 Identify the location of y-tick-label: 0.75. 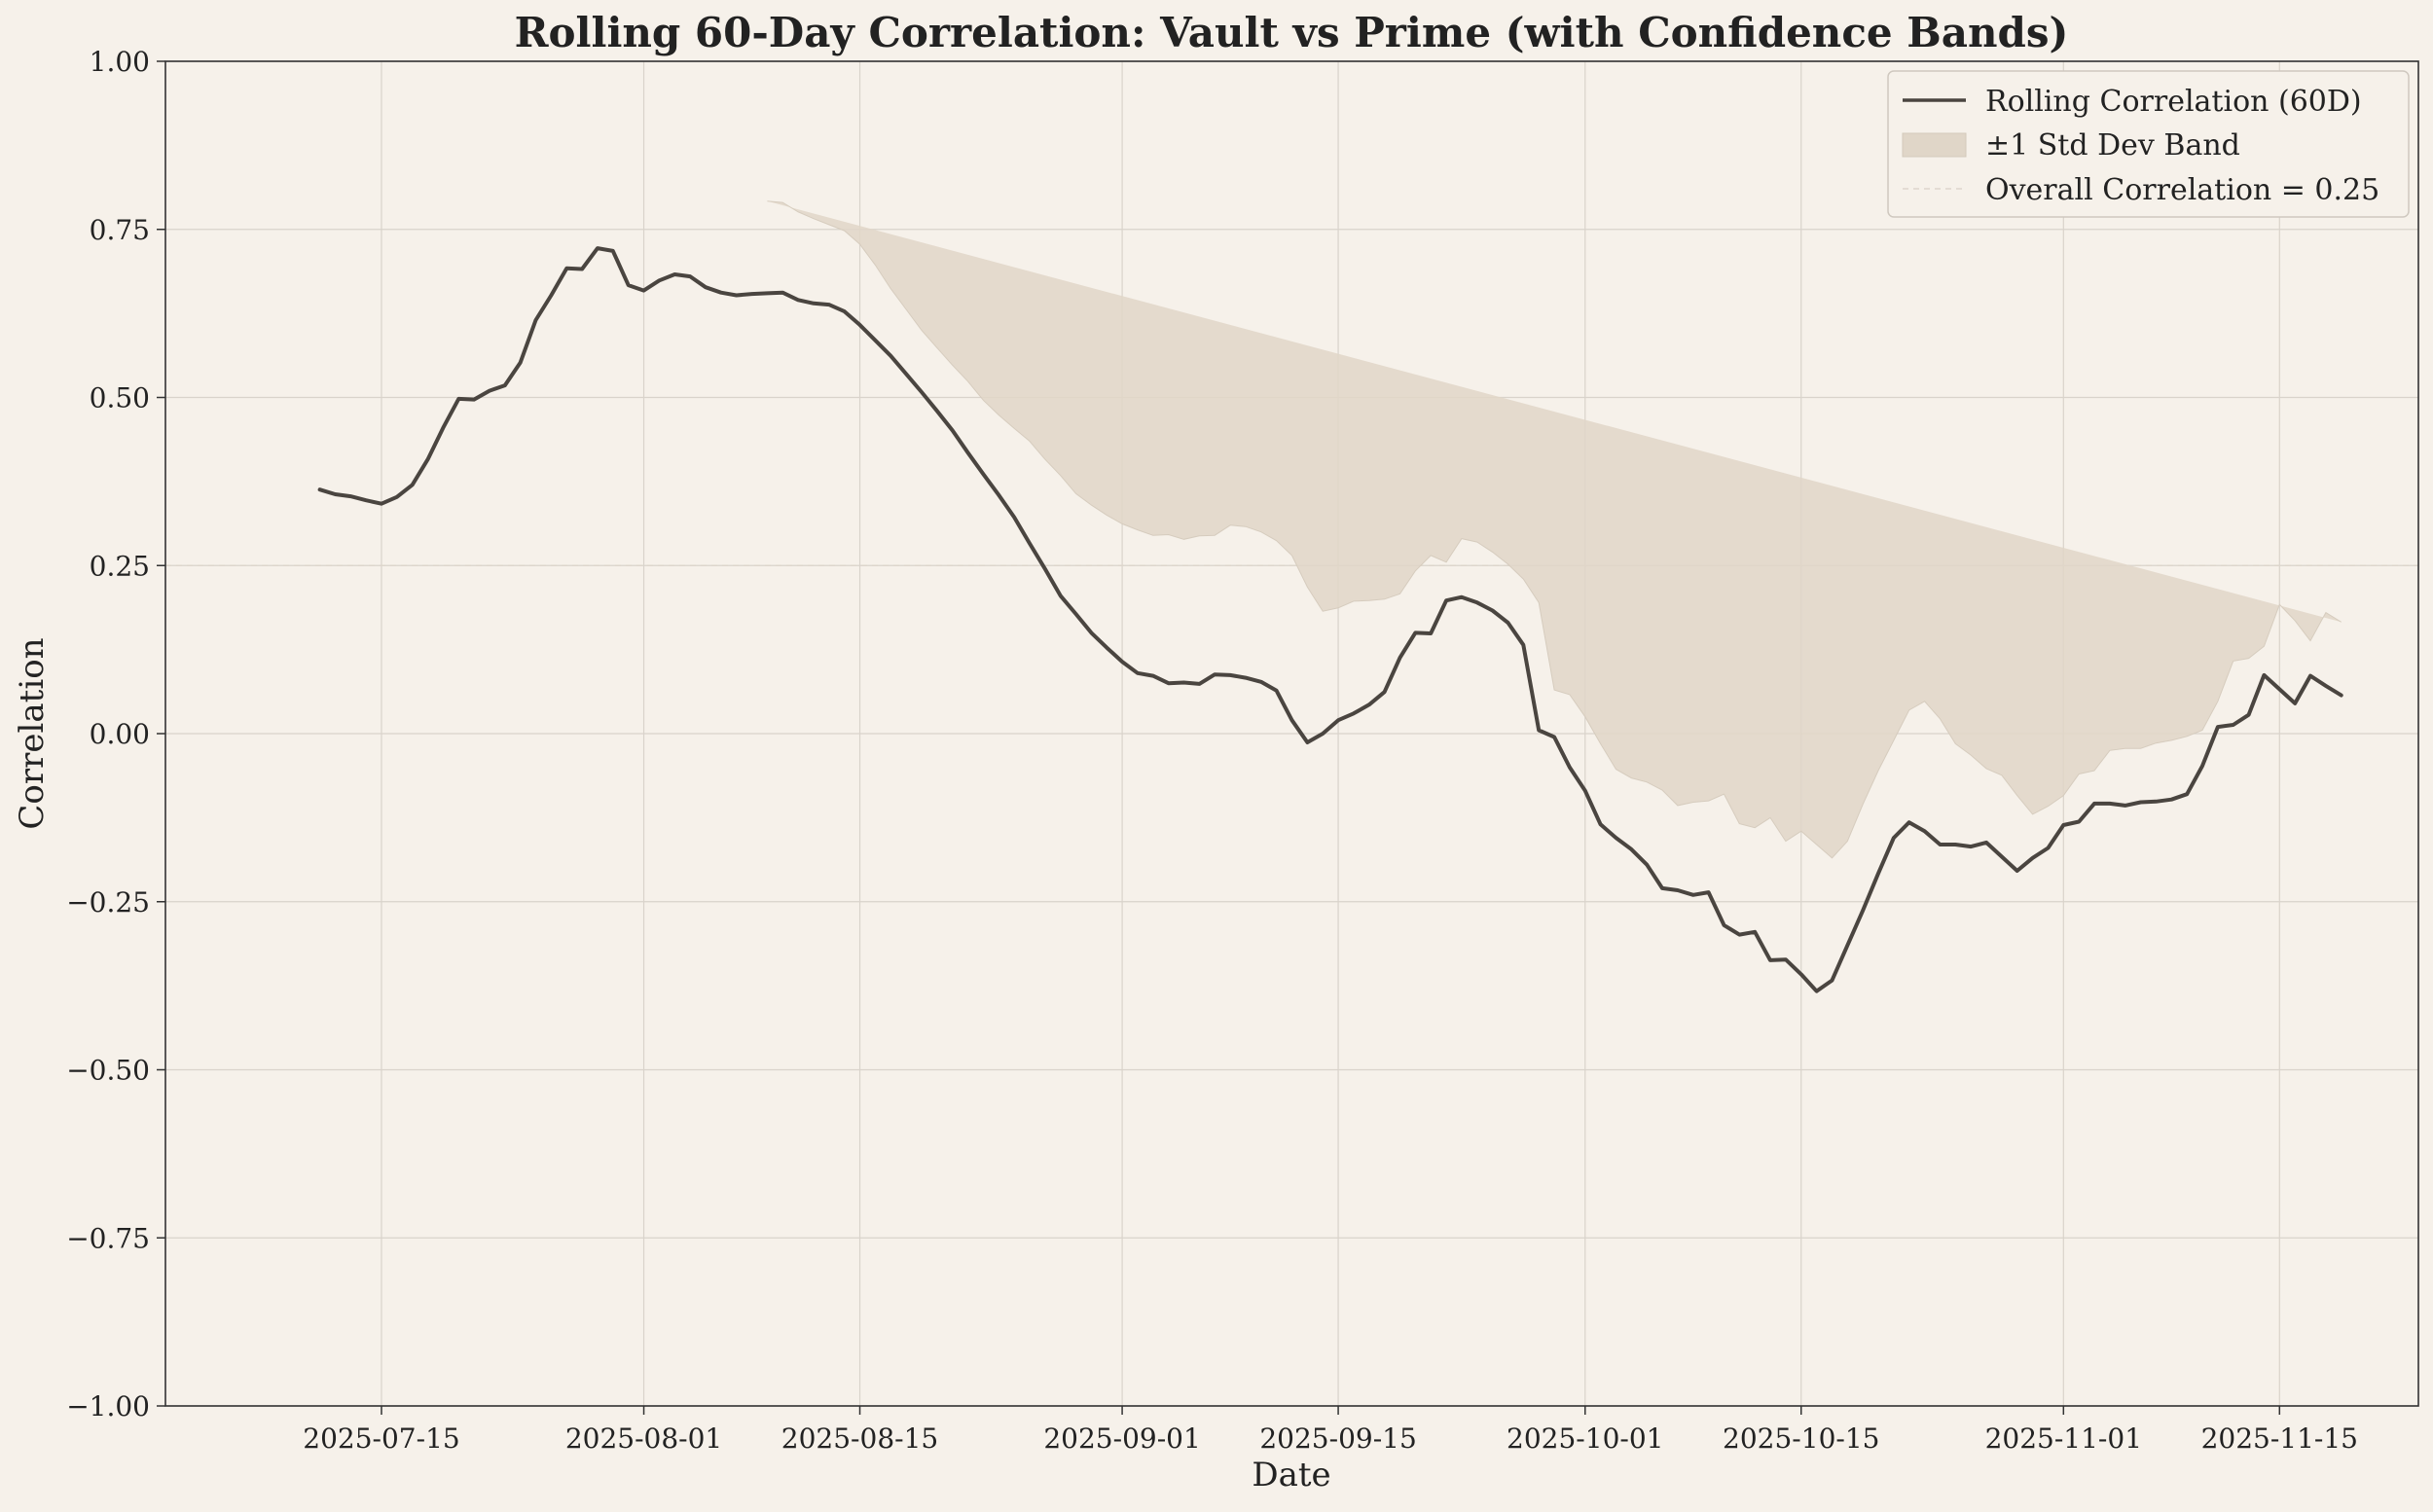
(120, 230).